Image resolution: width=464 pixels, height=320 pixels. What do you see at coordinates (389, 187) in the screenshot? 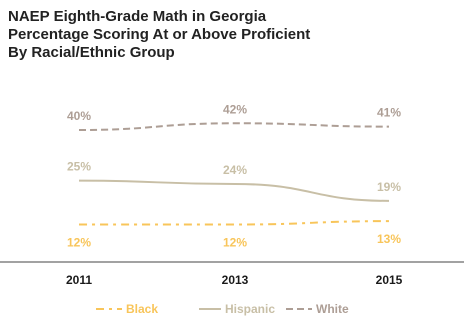
I see `data-label-hispanic-2015: 19%` at bounding box center [389, 187].